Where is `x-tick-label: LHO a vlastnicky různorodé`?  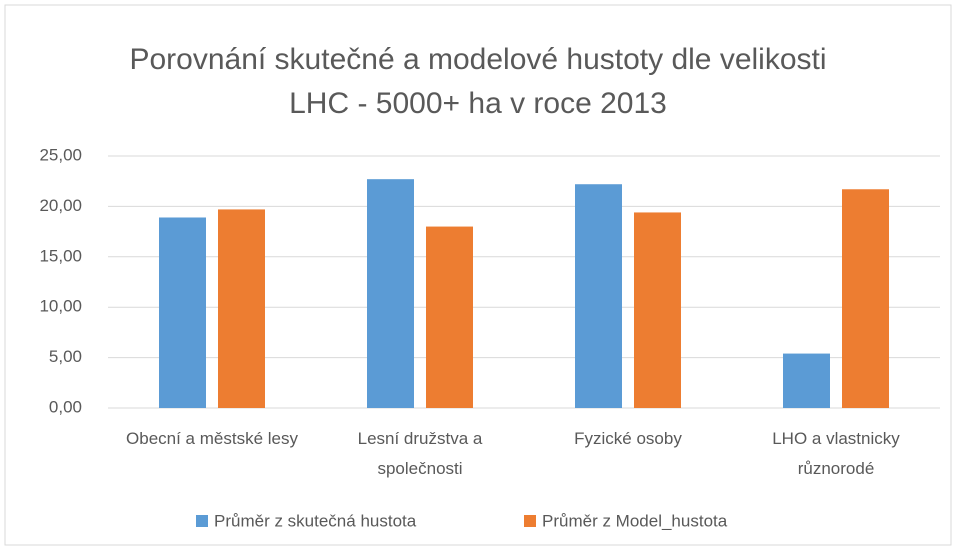 x-tick-label: LHO a vlastnicky různorodé is located at coordinates (836, 453).